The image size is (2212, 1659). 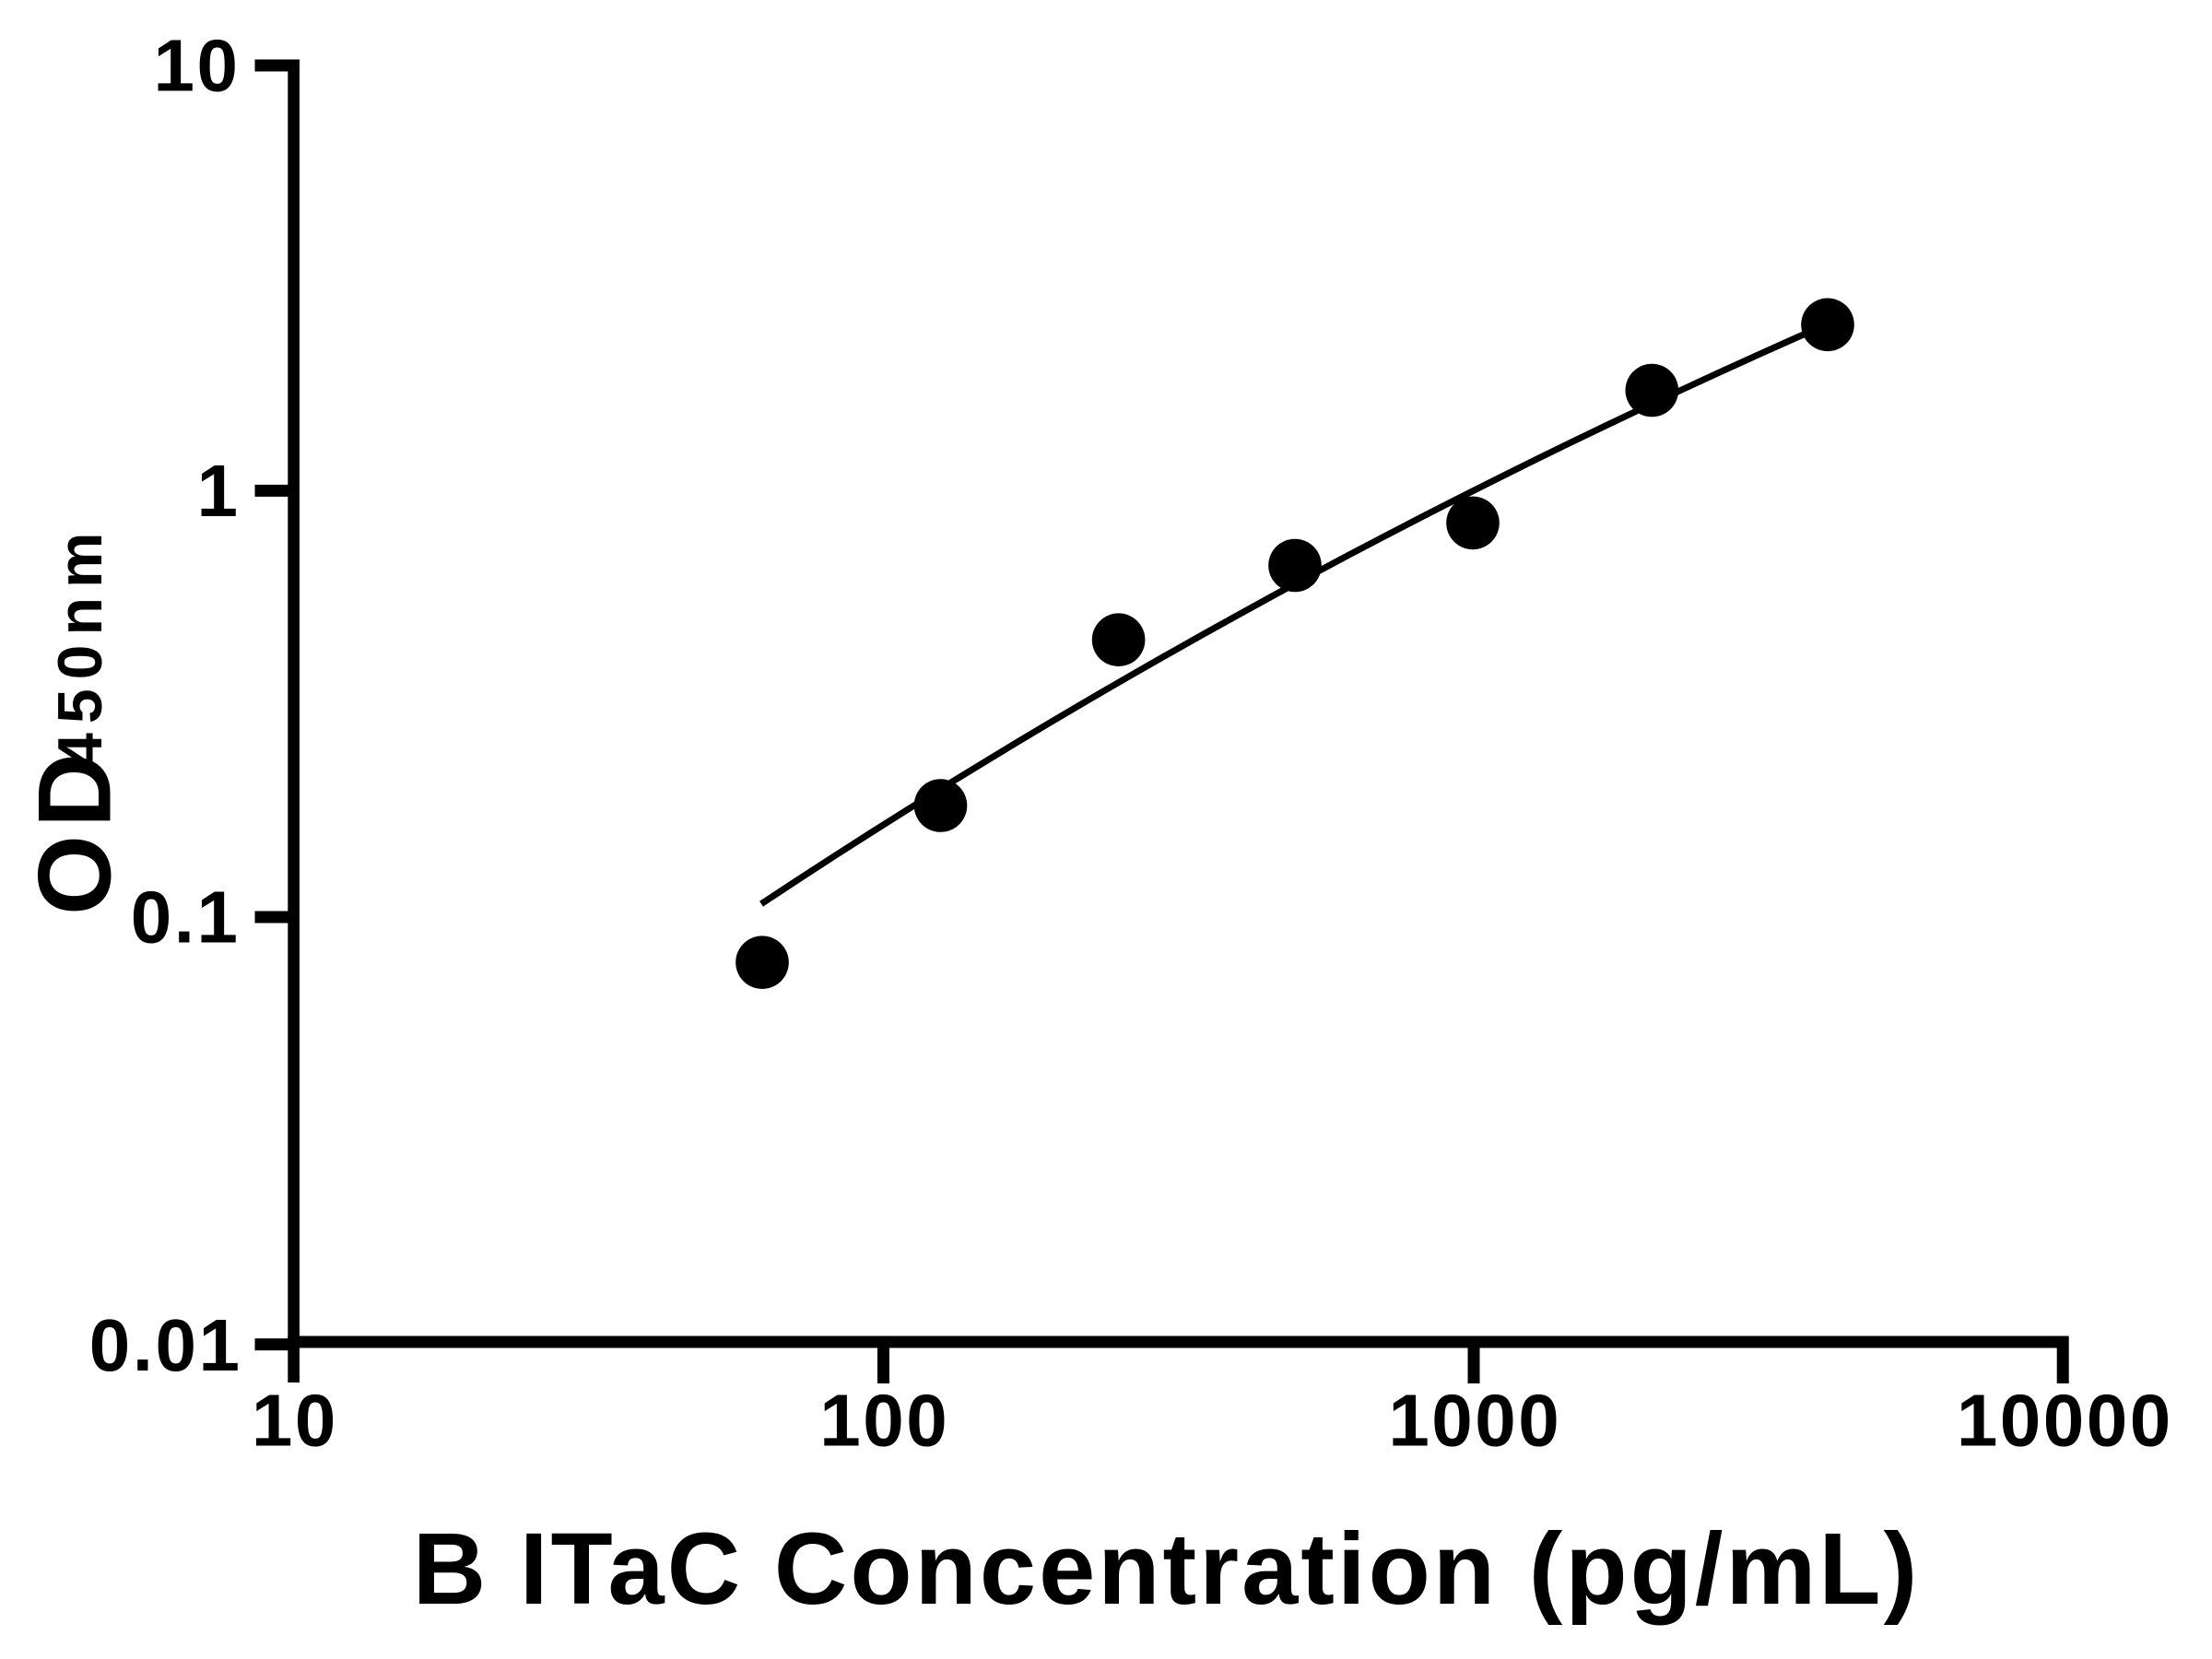 What do you see at coordinates (2065, 1421) in the screenshot?
I see `svg-text: 10000` at bounding box center [2065, 1421].